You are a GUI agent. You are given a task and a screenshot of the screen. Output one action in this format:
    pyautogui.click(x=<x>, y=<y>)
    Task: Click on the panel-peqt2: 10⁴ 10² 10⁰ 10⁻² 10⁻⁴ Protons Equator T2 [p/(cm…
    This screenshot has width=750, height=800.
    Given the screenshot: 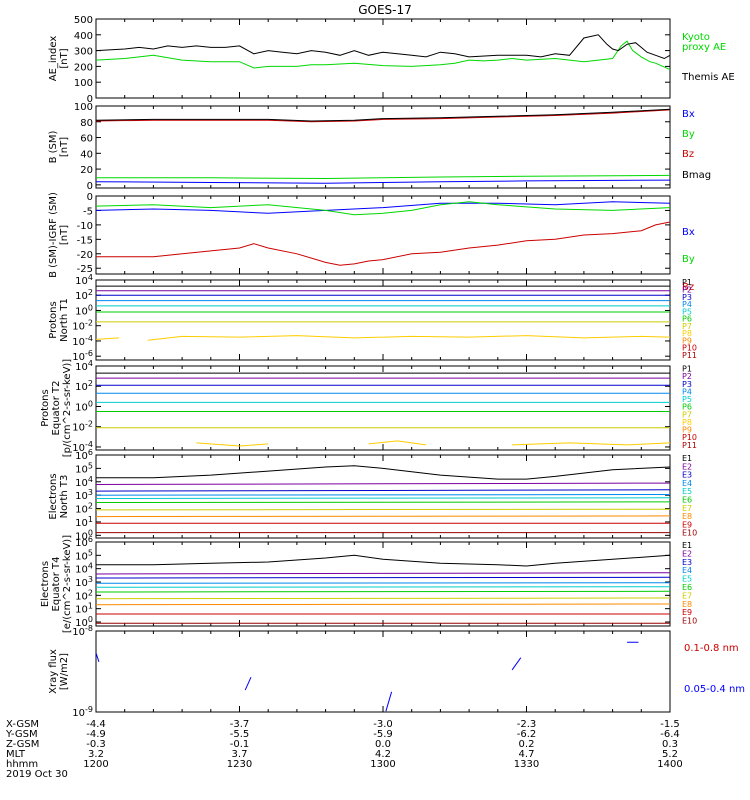 What is the action you would take?
    pyautogui.click(x=368, y=408)
    